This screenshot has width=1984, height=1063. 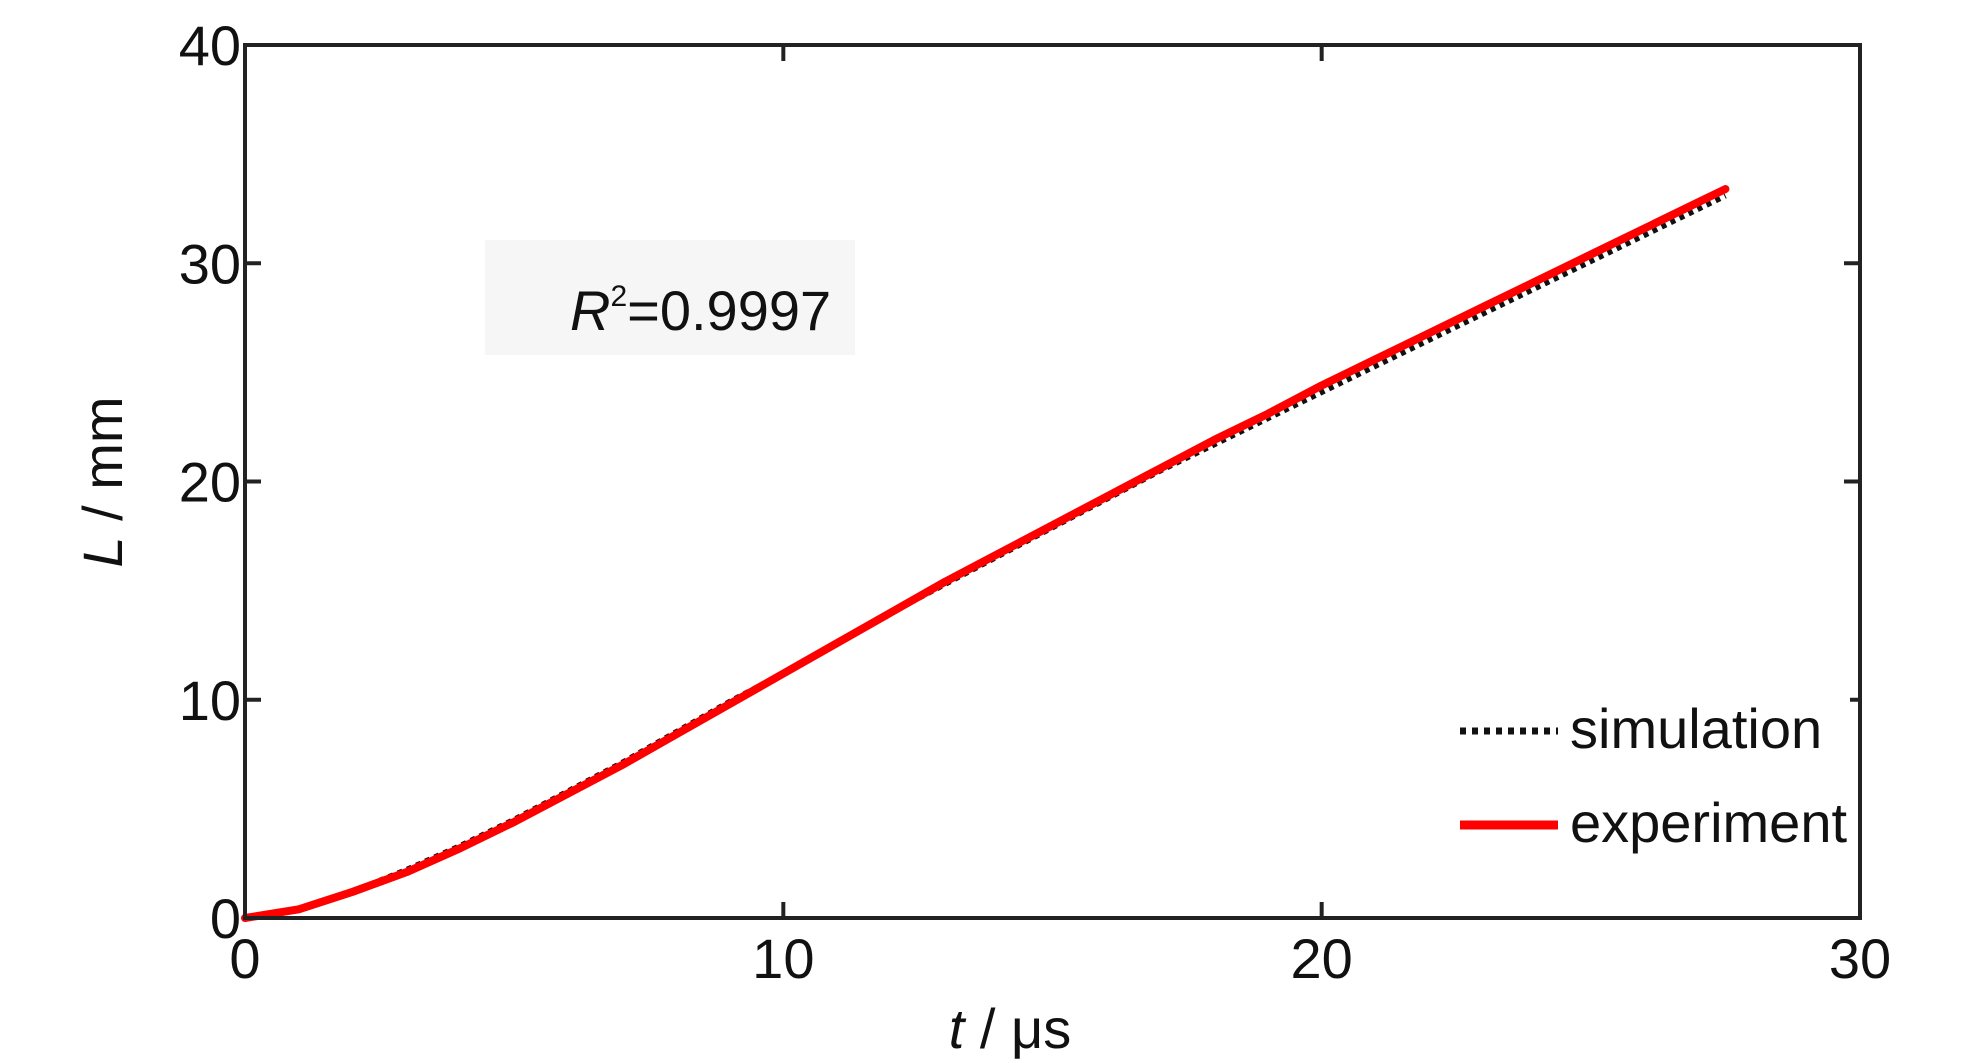 What do you see at coordinates (590, 310) in the screenshot?
I see `r-squared-symbol: R` at bounding box center [590, 310].